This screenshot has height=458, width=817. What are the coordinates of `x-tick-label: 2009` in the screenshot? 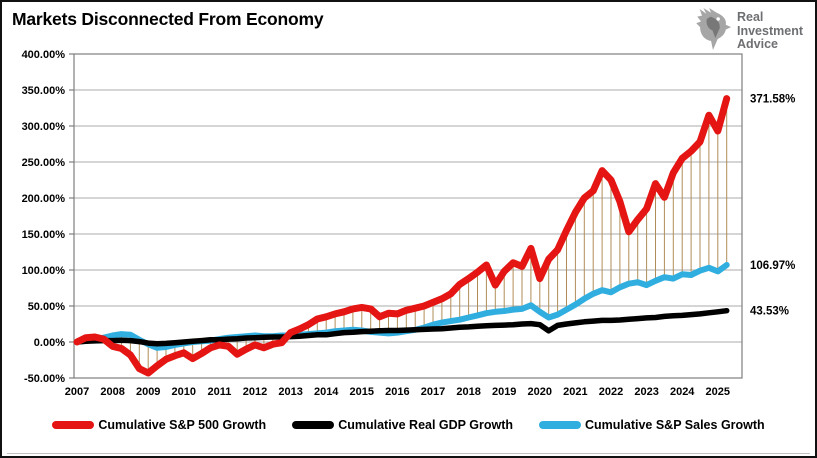 It's located at (148, 392).